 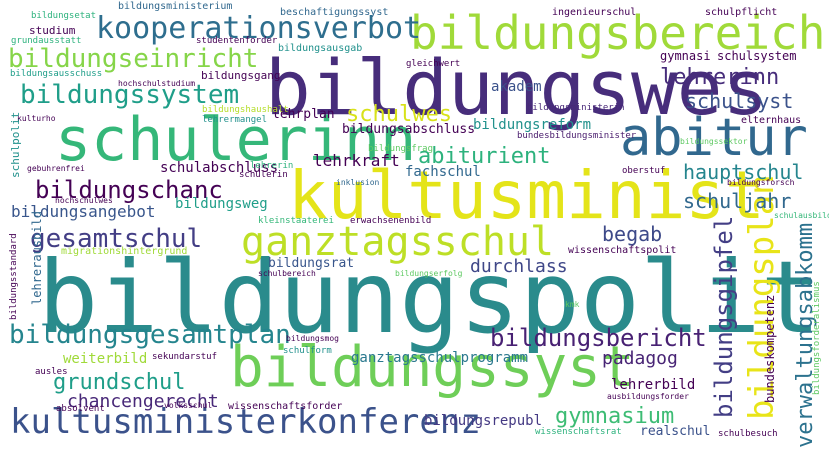 I want to click on word-studentenforder: studentenforder, so click(x=237, y=41).